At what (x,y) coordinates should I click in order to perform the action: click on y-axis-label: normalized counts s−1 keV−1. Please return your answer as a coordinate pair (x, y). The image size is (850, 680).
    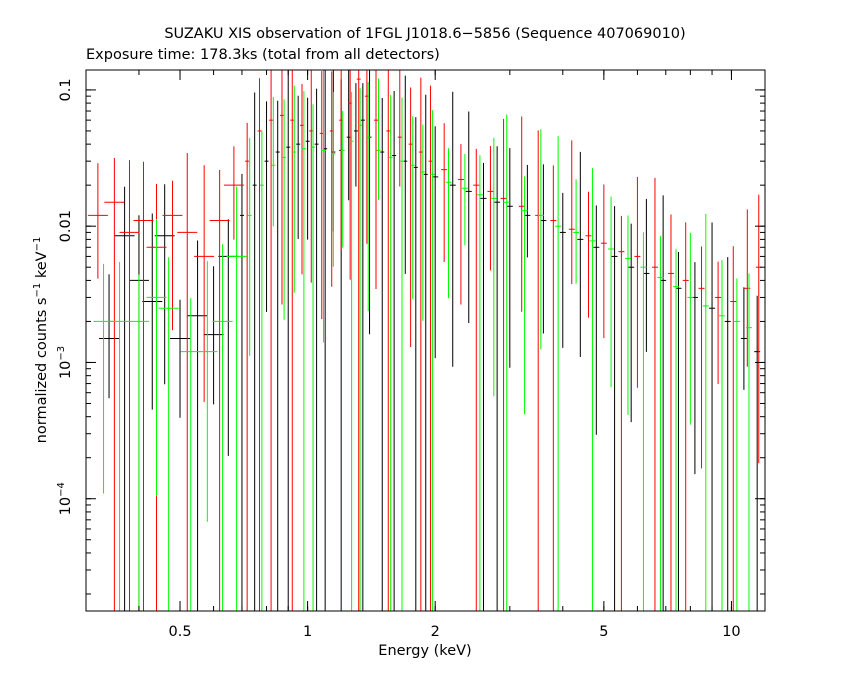
    Looking at the image, I should click on (41, 340).